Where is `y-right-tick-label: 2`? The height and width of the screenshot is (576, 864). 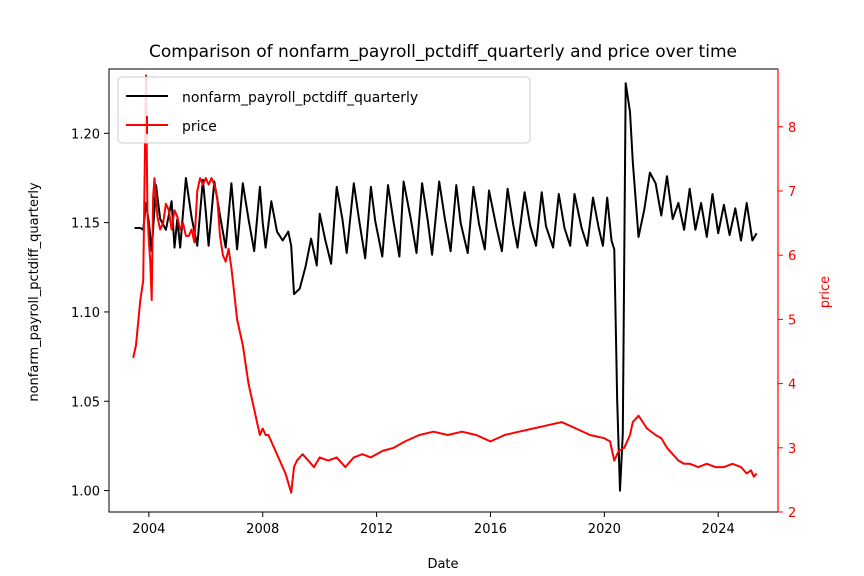 y-right-tick-label: 2 is located at coordinates (792, 513).